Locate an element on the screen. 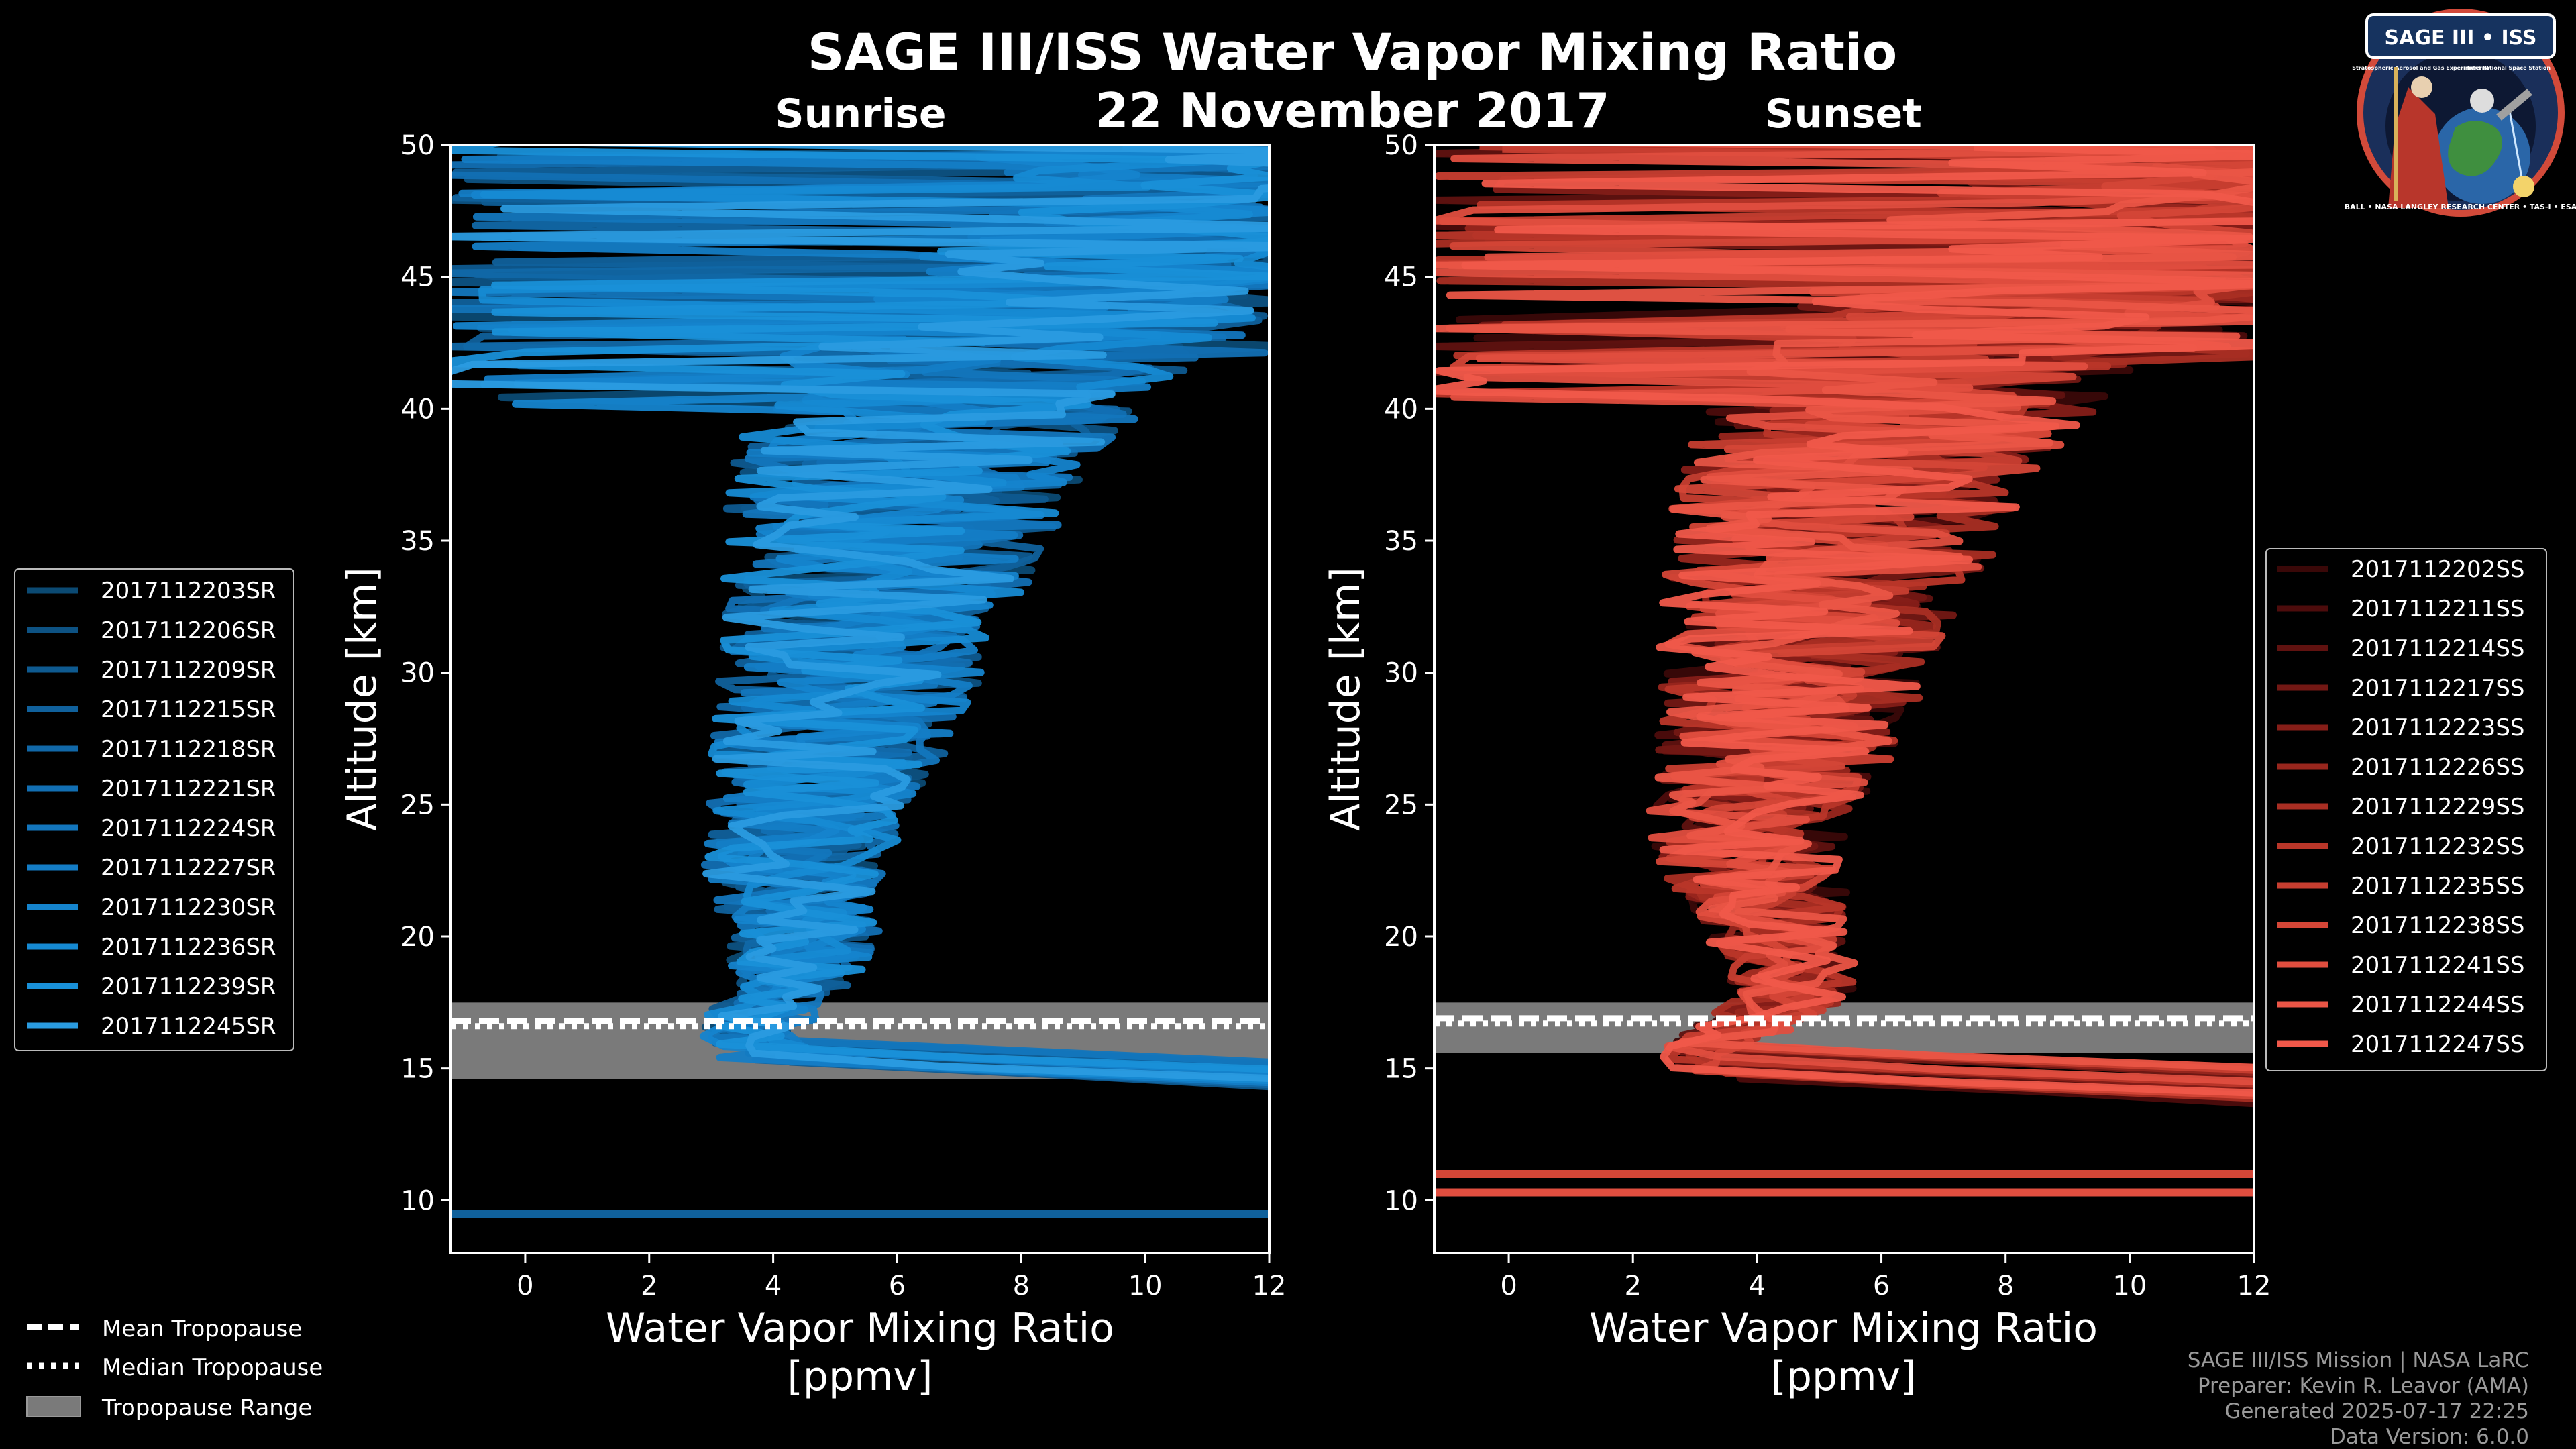 The height and width of the screenshot is (1449, 2576). sunrise-ytick-label: 10 is located at coordinates (417, 1200).